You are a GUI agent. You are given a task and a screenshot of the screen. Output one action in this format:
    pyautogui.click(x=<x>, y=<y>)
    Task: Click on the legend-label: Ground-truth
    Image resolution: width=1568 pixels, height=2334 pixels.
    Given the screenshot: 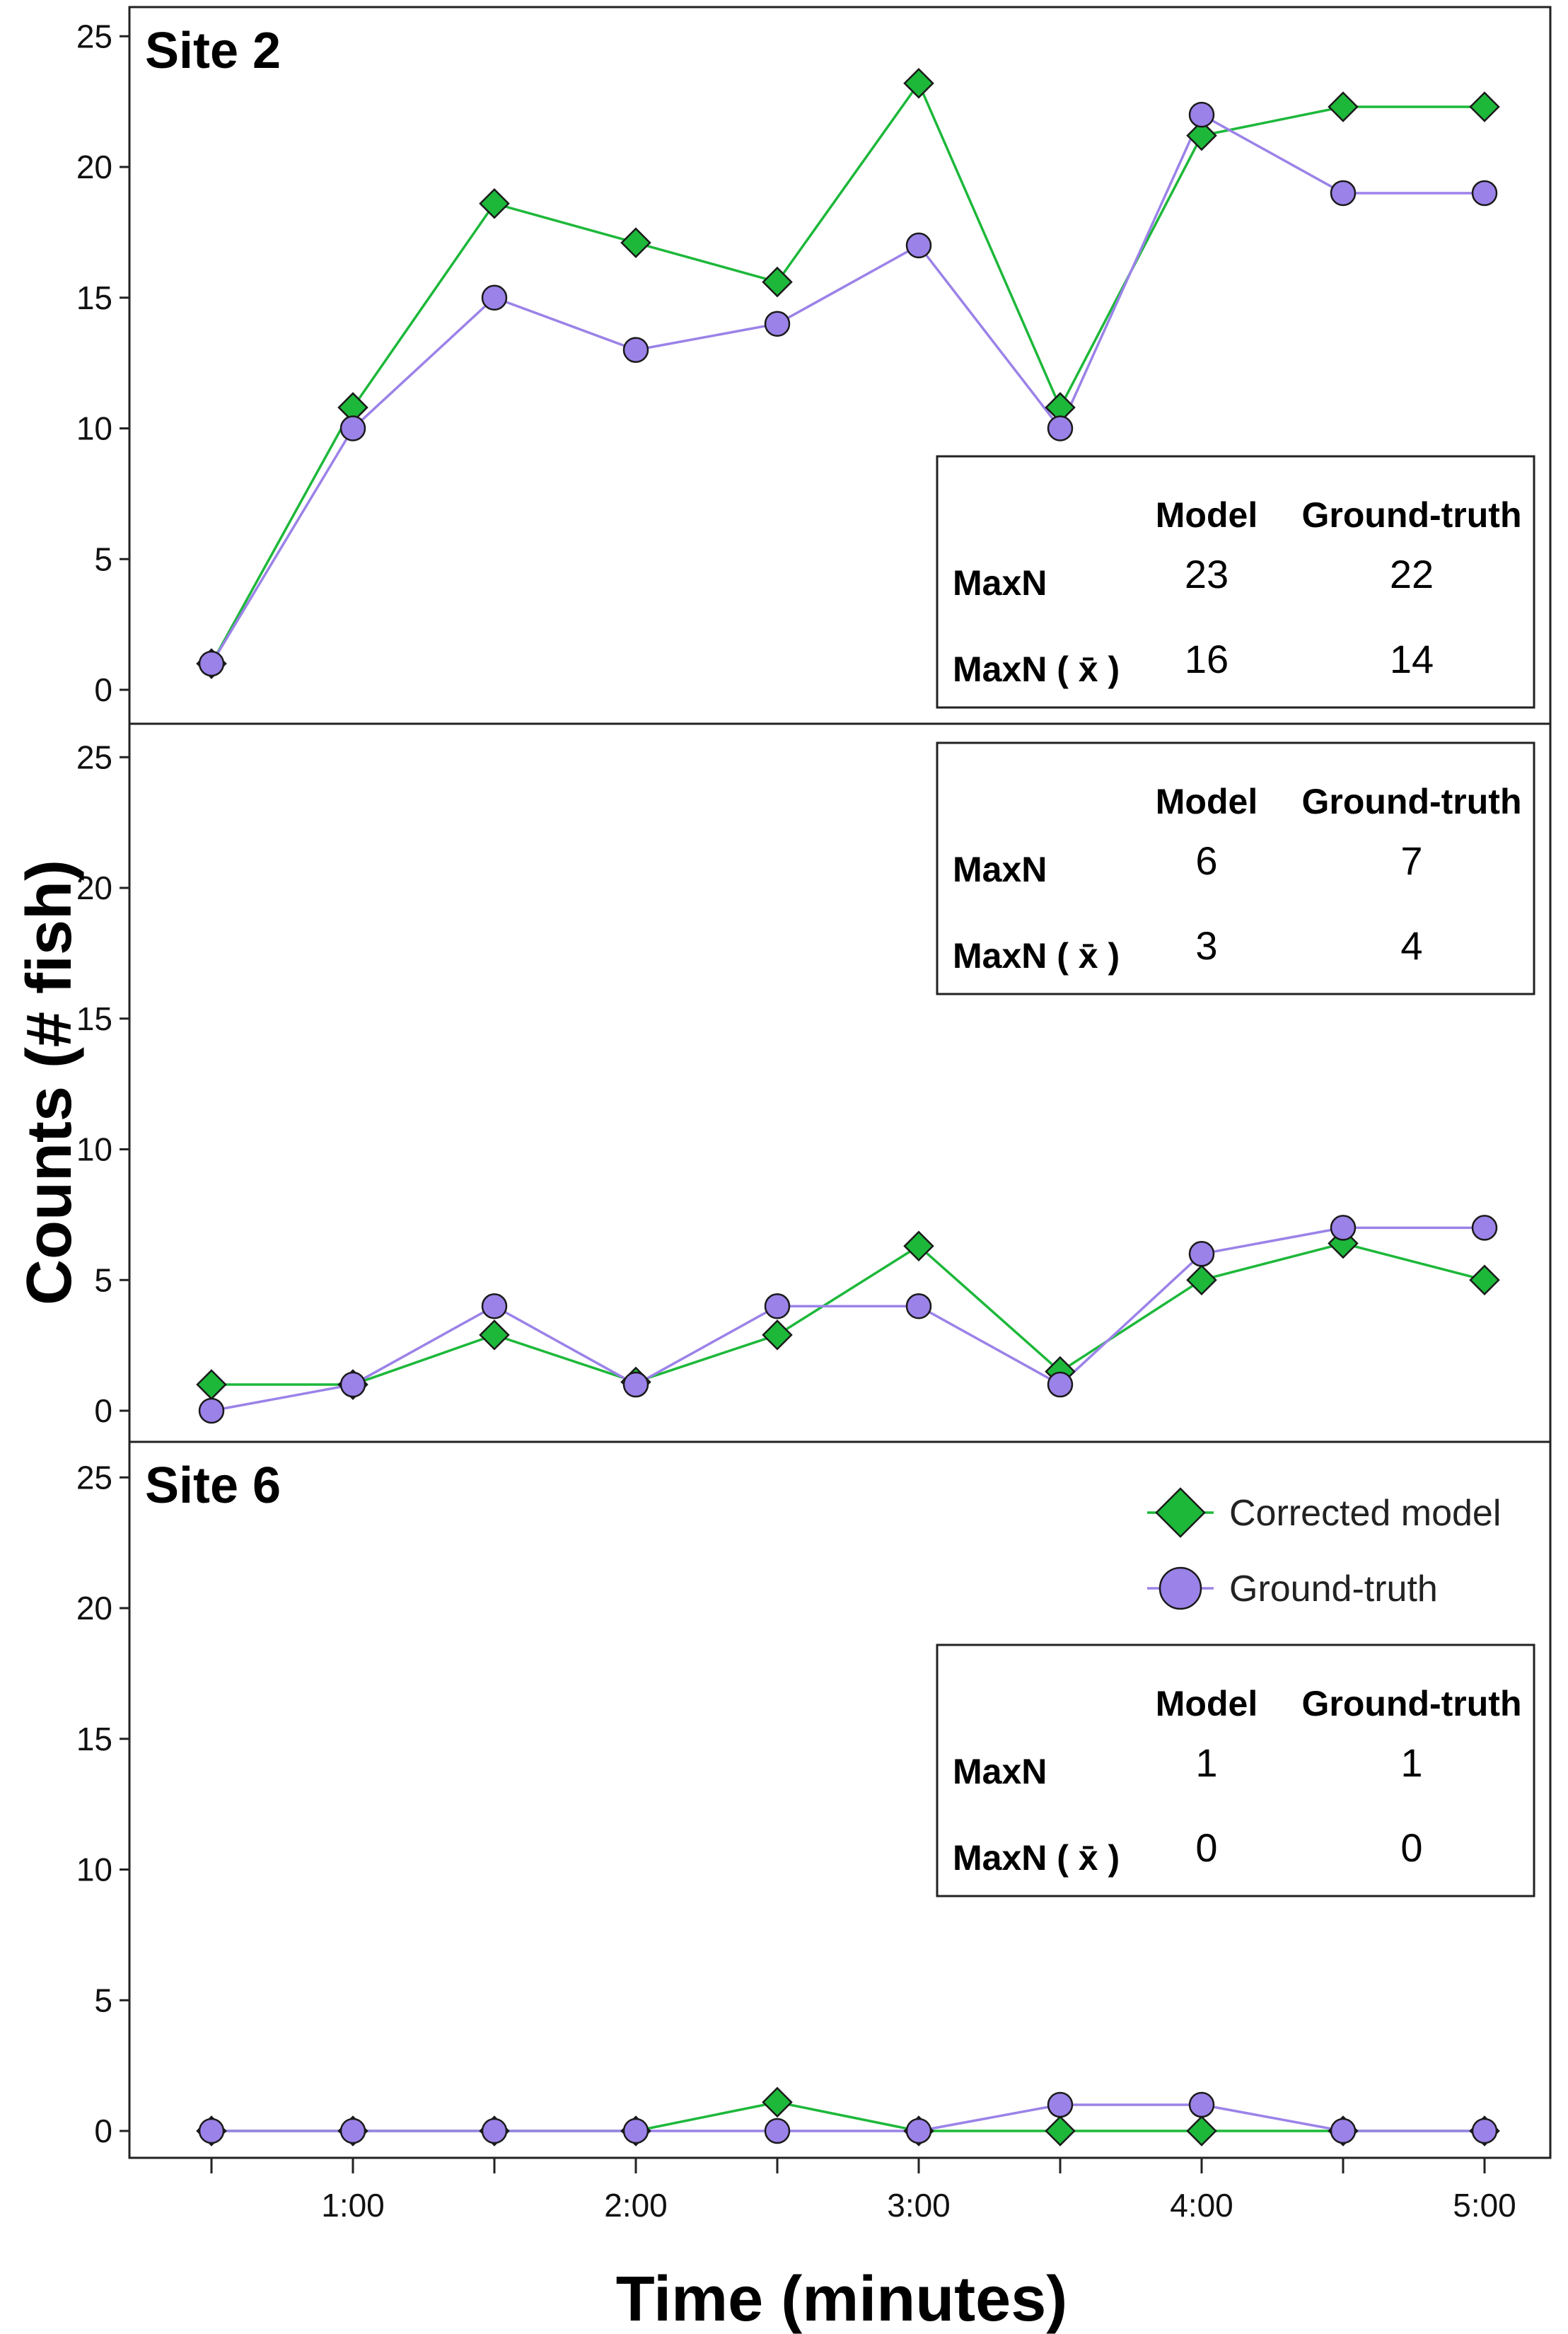 What is the action you would take?
    pyautogui.click(x=1333, y=1589)
    